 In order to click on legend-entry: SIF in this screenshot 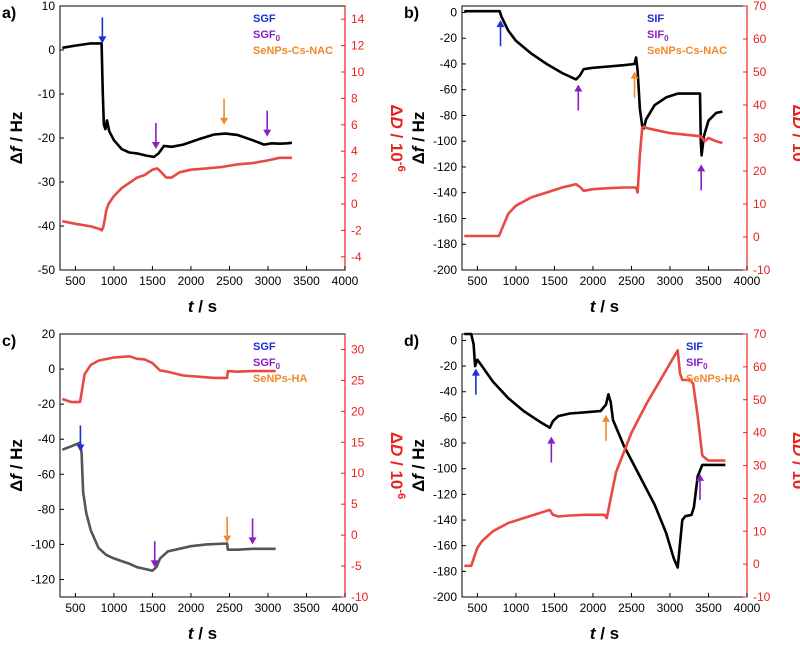, I will do `click(655, 19)`.